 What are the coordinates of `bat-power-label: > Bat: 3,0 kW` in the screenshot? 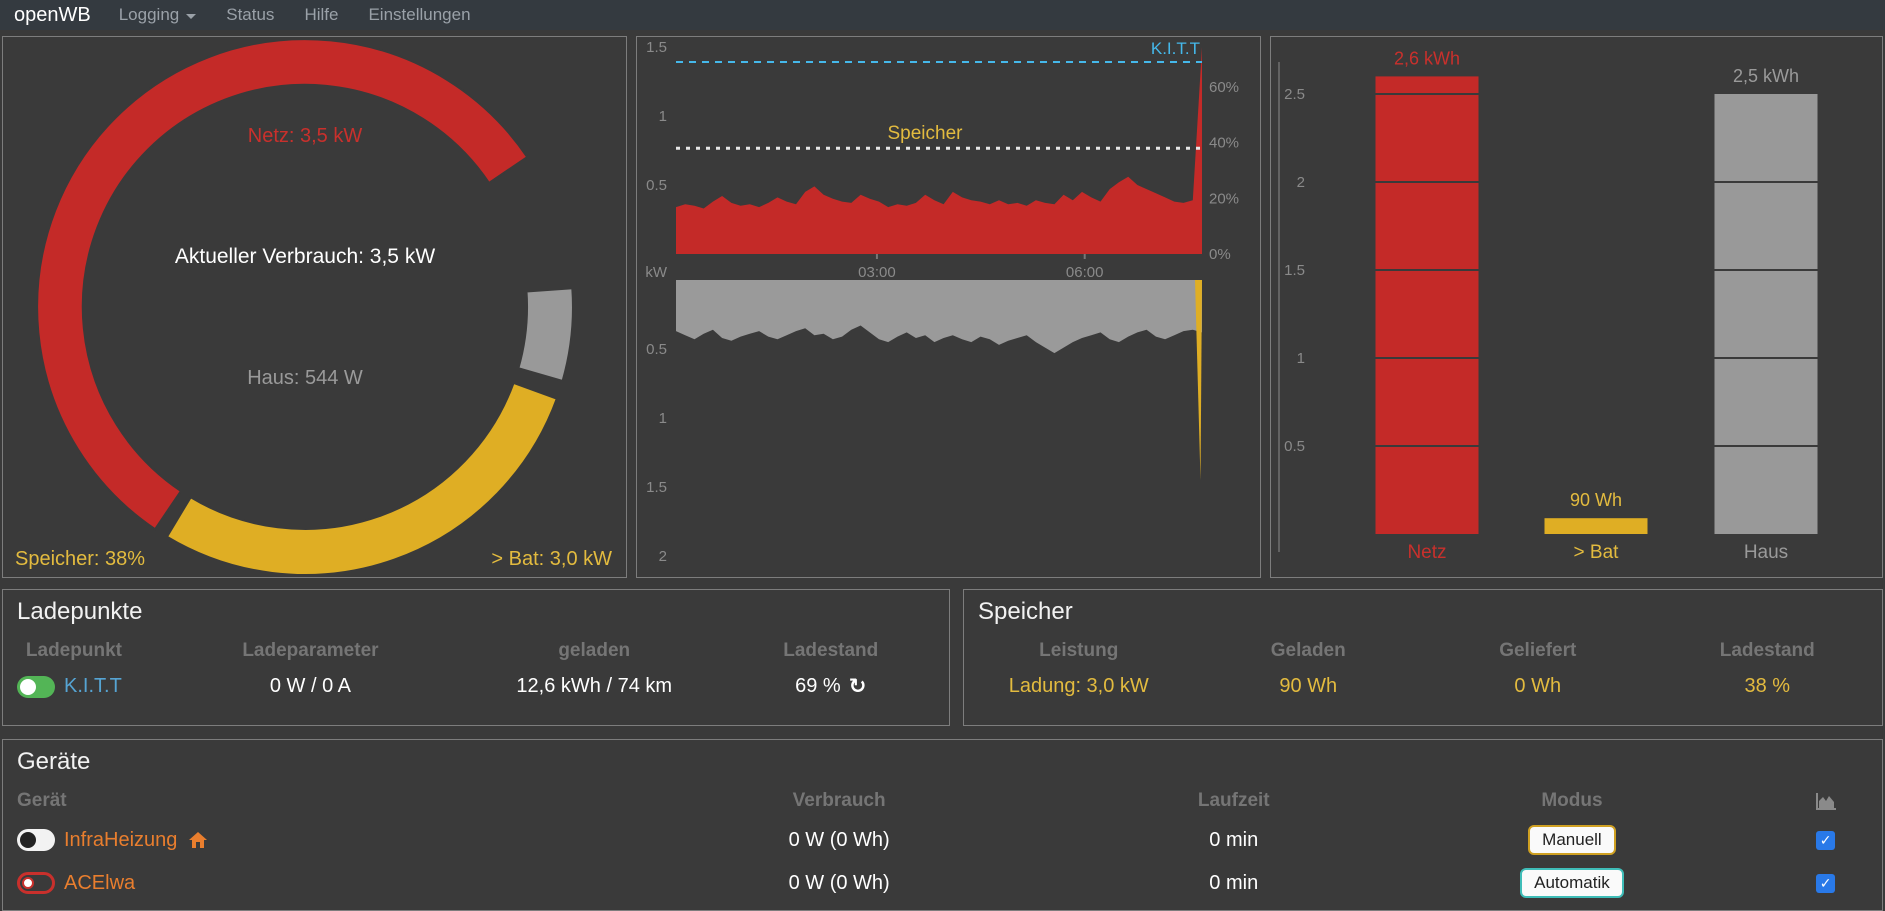 It's located at (551, 559).